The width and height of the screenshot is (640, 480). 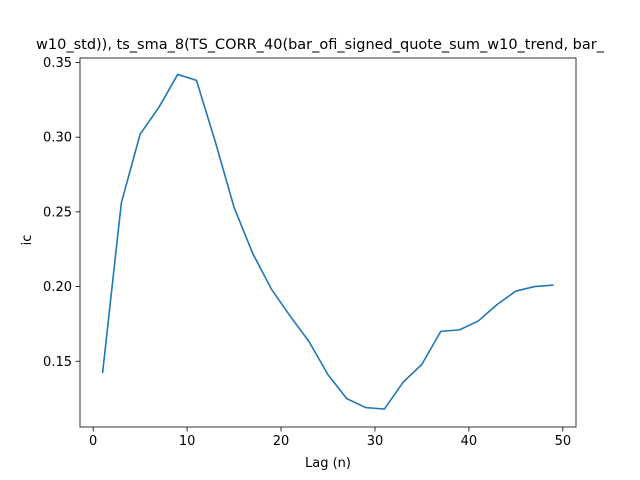 I want to click on x-tick-label: 20, so click(x=281, y=441).